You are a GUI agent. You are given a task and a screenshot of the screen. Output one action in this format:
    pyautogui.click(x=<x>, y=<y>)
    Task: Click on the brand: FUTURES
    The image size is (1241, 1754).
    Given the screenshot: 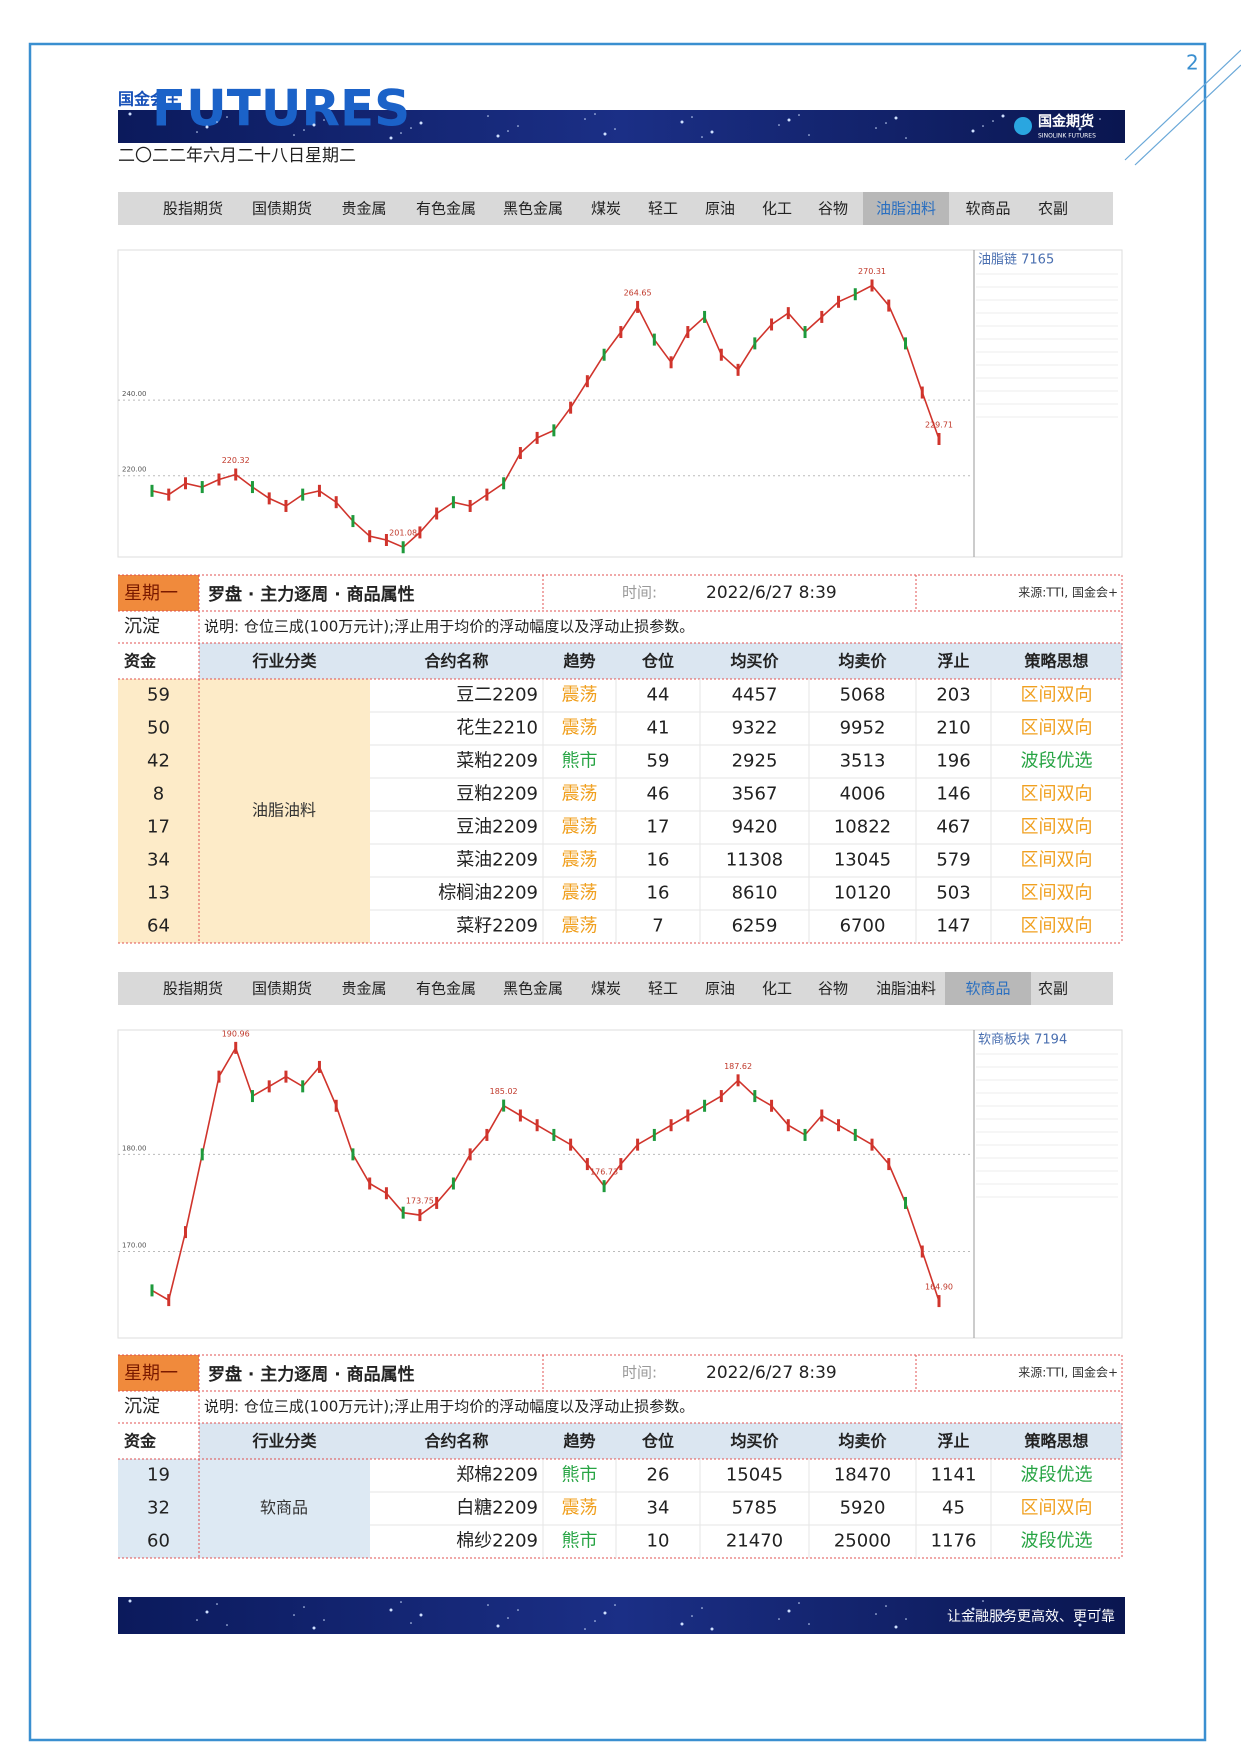 What is the action you would take?
    pyautogui.click(x=281, y=109)
    